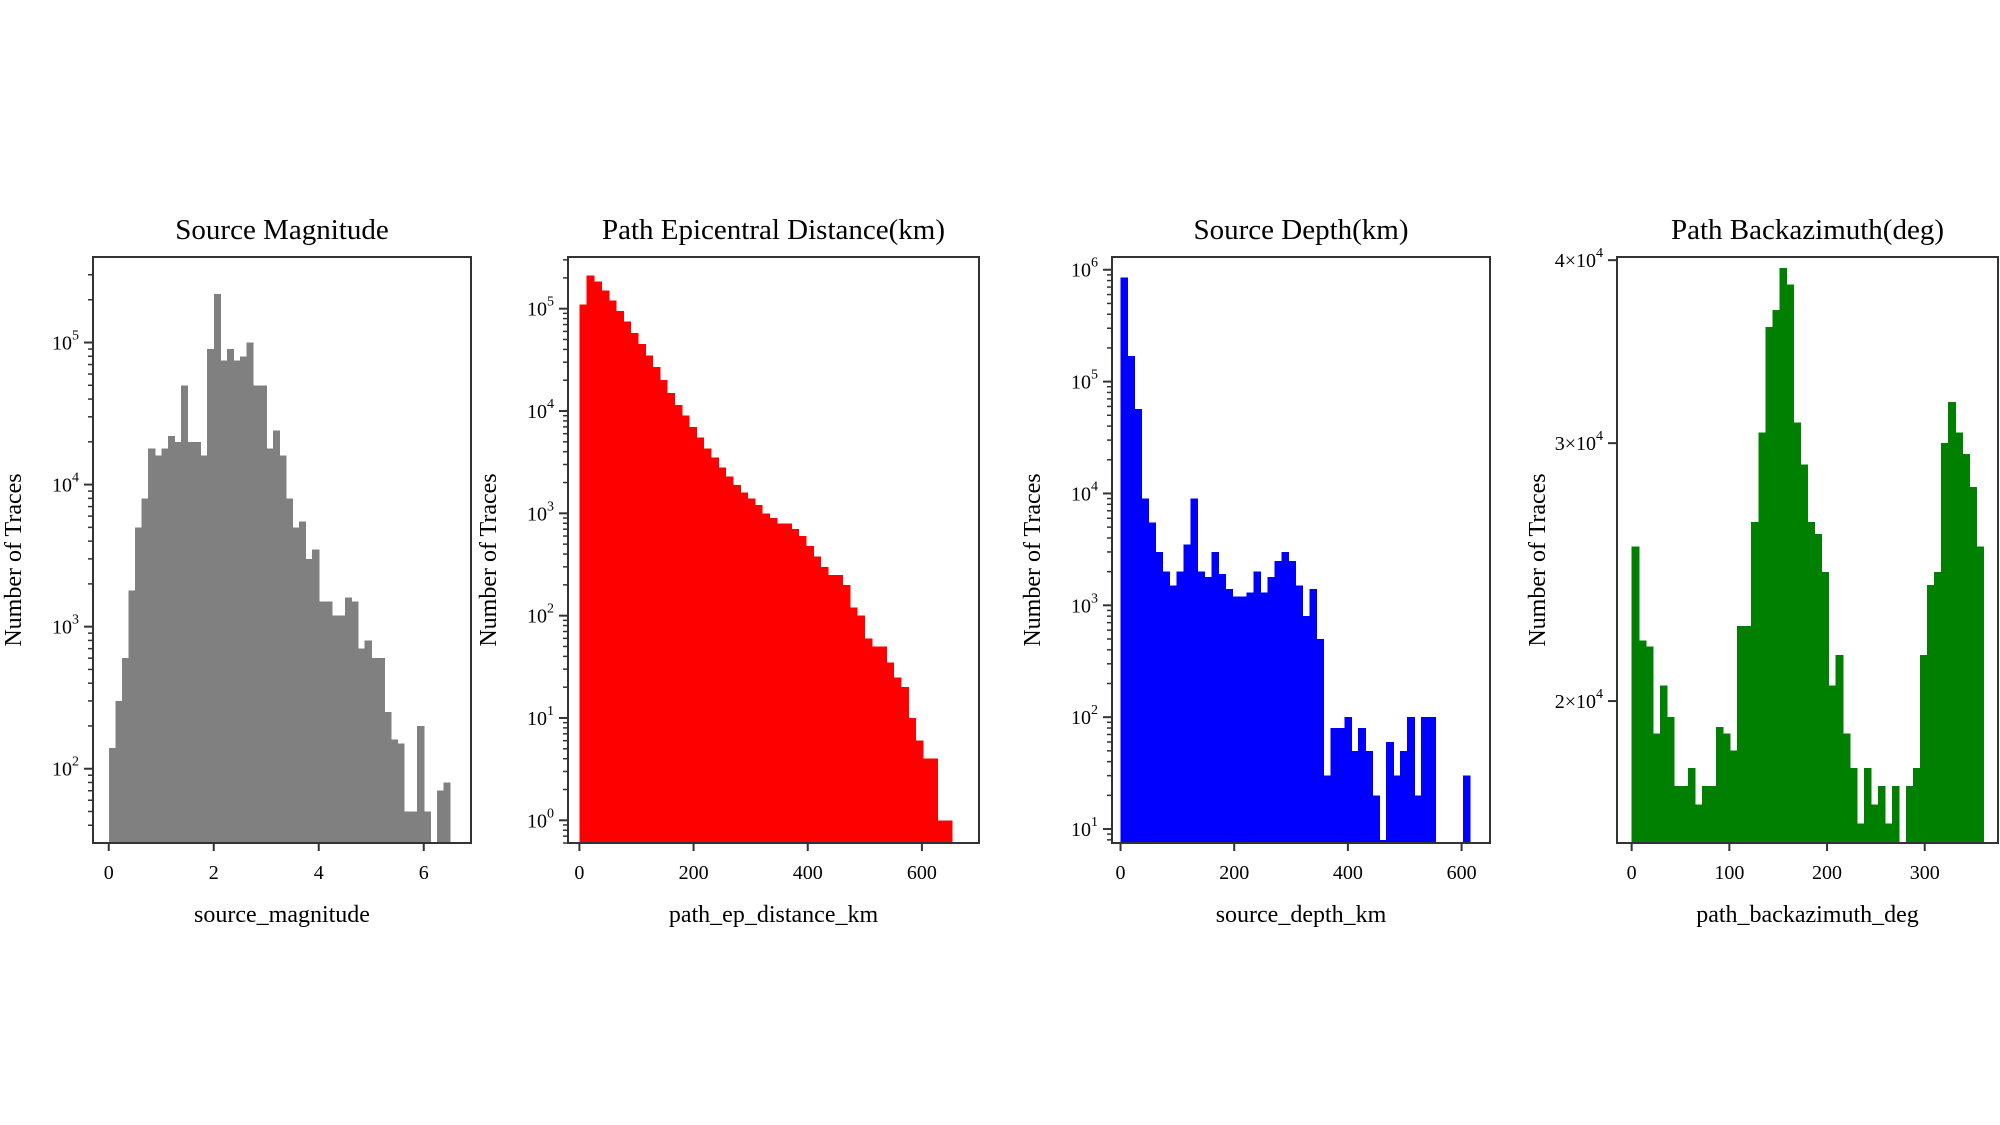 This screenshot has width=2000, height=1125. What do you see at coordinates (282, 915) in the screenshot?
I see `x-axis-label: source_magnitude` at bounding box center [282, 915].